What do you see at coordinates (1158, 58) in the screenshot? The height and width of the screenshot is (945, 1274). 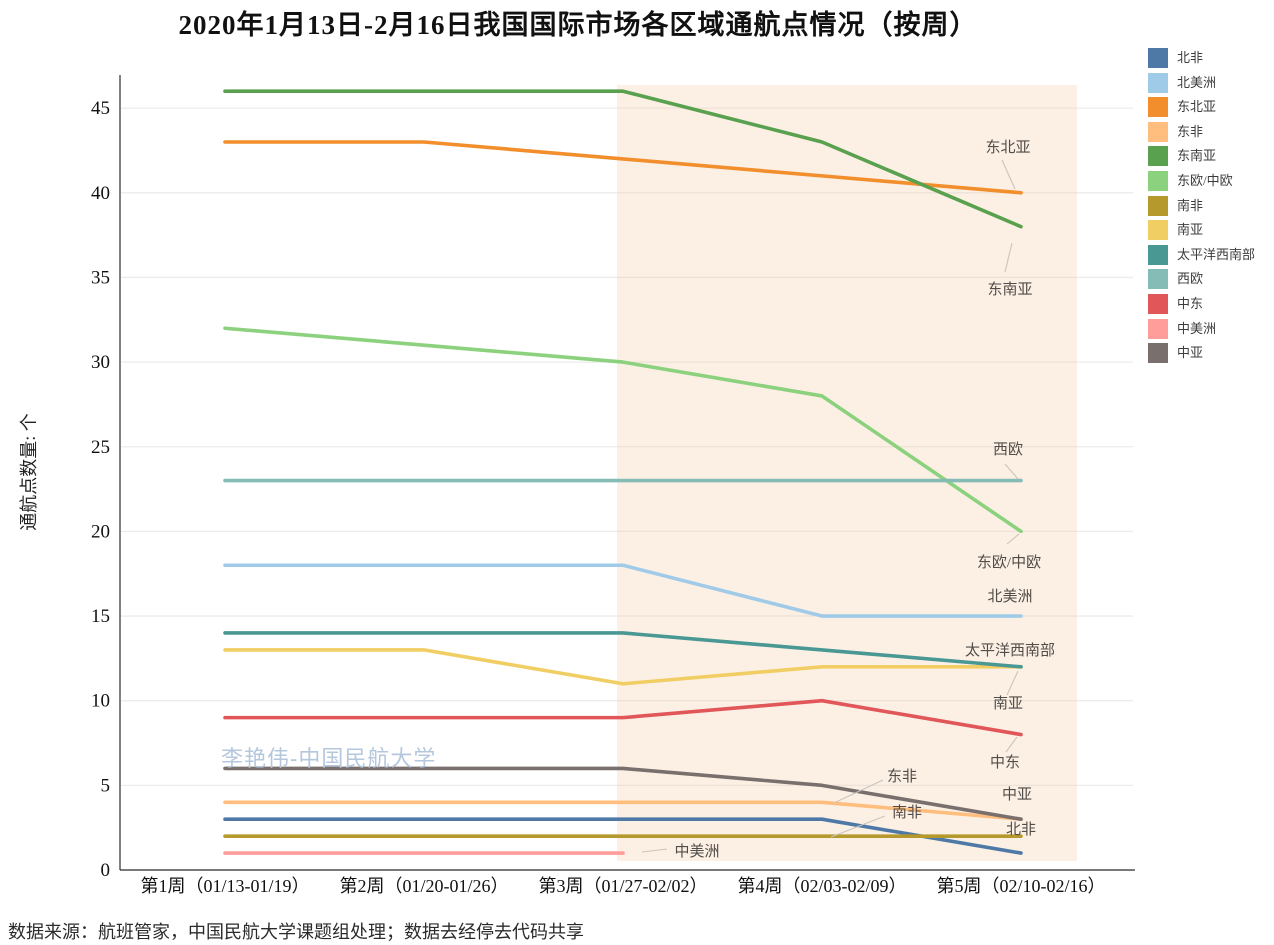 I see `legend-swatch-north-africa` at bounding box center [1158, 58].